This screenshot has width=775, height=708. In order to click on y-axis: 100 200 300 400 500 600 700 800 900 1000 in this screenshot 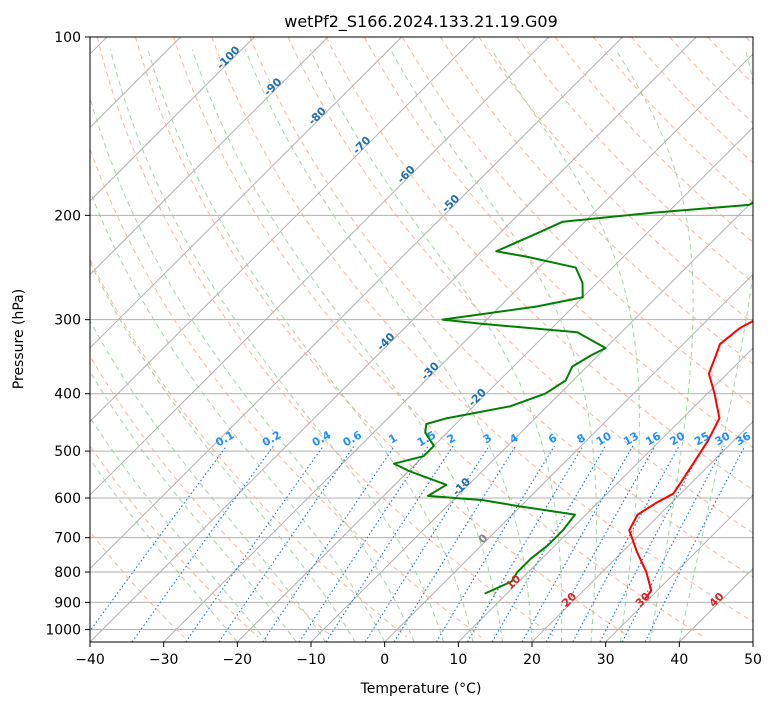, I will do `click(67, 334)`.